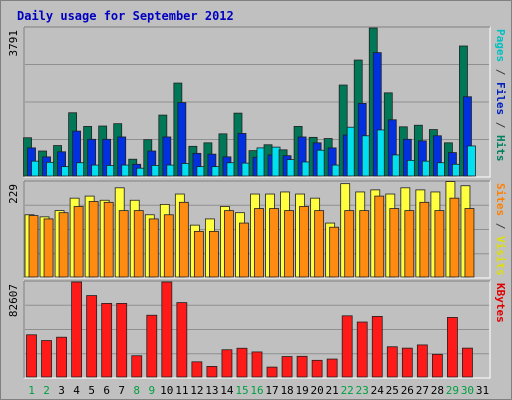  What do you see at coordinates (500, 256) in the screenshot?
I see `legend-entry: Visits` at bounding box center [500, 256].